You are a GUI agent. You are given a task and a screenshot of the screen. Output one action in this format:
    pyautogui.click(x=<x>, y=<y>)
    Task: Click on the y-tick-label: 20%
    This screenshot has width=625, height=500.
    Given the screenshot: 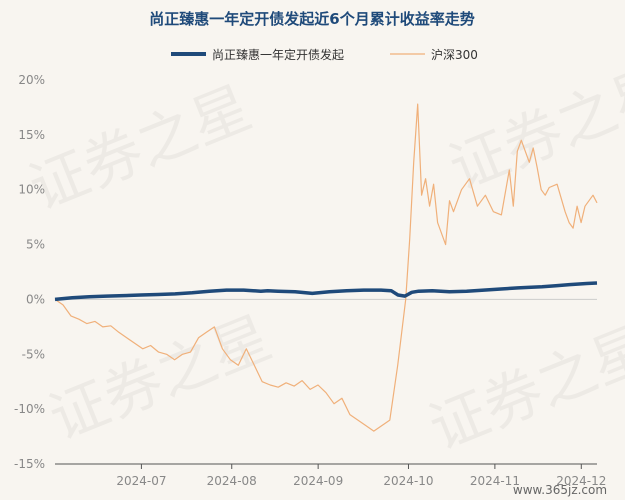 What is the action you would take?
    pyautogui.click(x=31, y=80)
    